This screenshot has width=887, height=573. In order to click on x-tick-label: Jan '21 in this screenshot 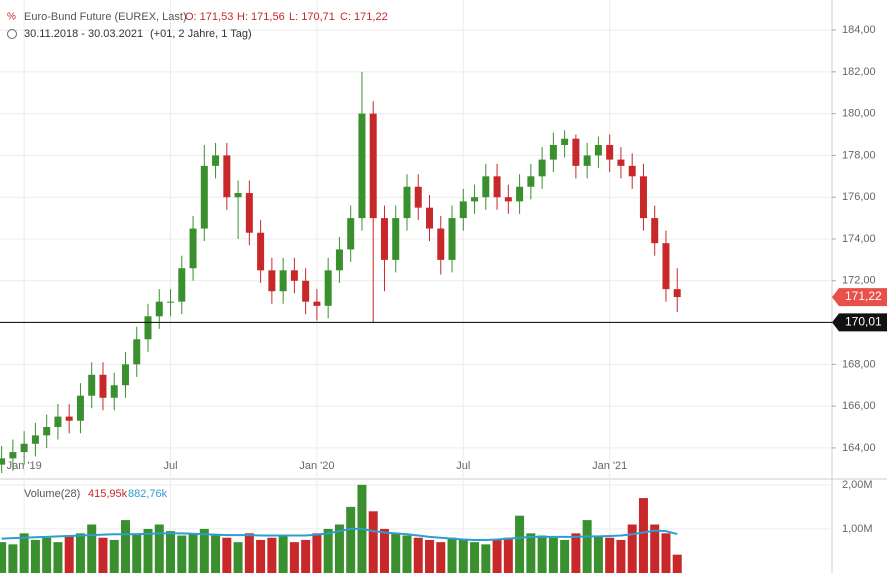, I will do `click(609, 466)`.